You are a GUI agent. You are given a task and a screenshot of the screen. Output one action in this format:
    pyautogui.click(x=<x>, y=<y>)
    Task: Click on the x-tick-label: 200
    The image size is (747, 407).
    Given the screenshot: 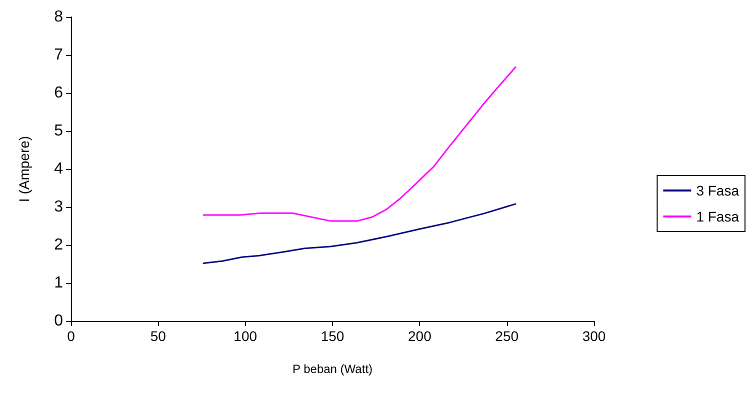 What is the action you would take?
    pyautogui.click(x=420, y=336)
    